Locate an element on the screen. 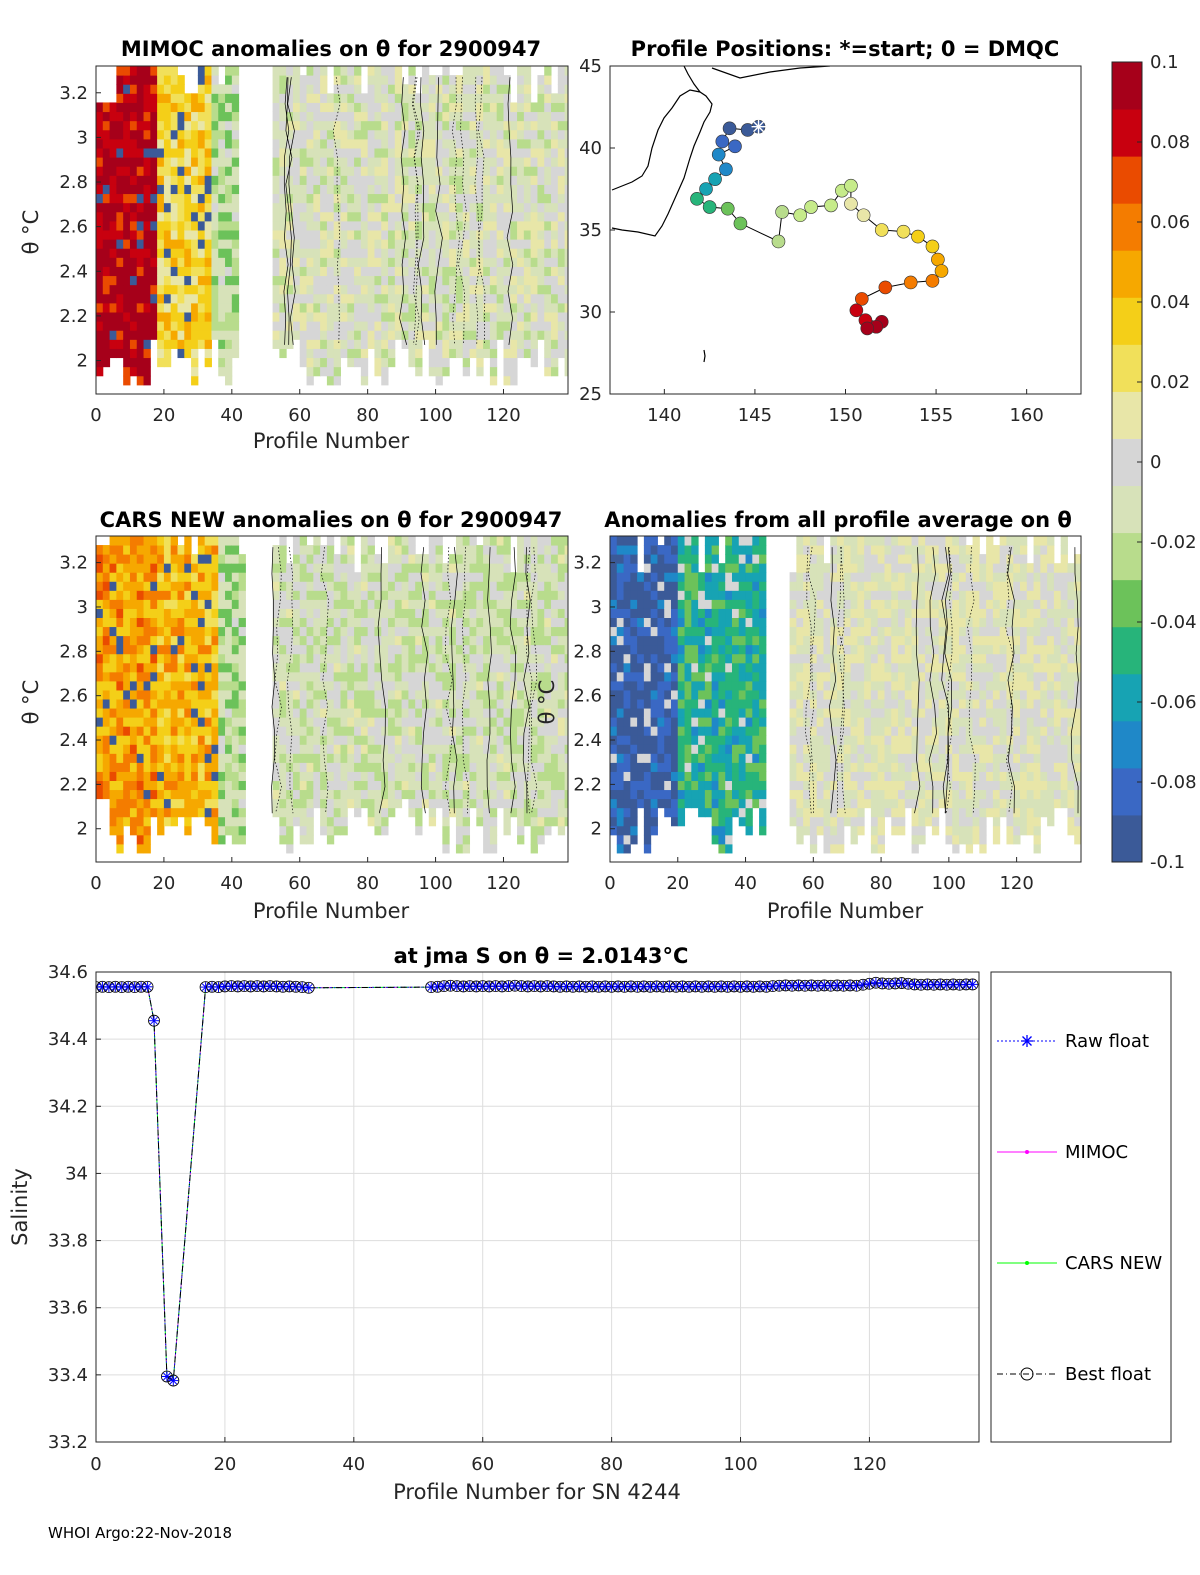 This screenshot has width=1200, height=1575. y-tick-label: 2.6 is located at coordinates (73, 696).